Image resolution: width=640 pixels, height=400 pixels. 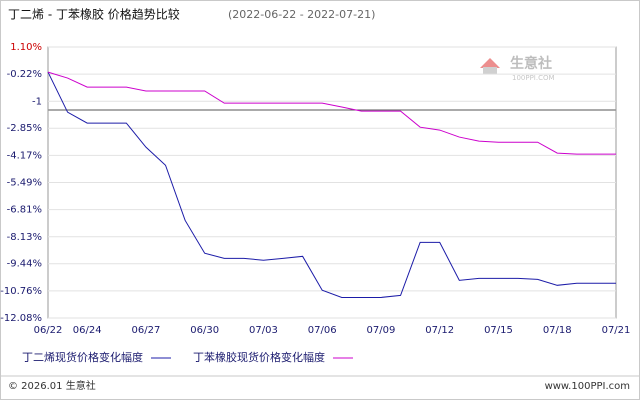 I want to click on y-tick-label: -10.76%, so click(x=21, y=291).